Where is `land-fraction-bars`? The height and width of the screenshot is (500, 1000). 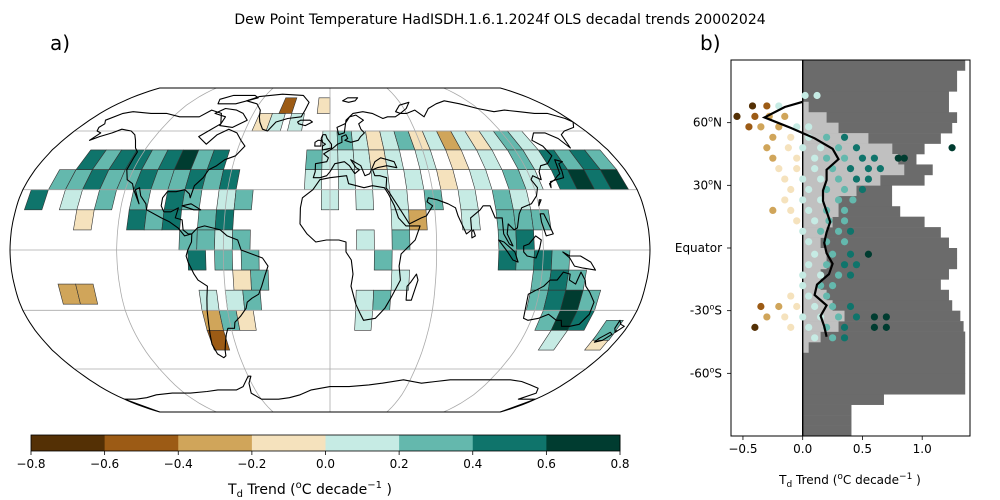
land-fraction-bars is located at coordinates (884, 248).